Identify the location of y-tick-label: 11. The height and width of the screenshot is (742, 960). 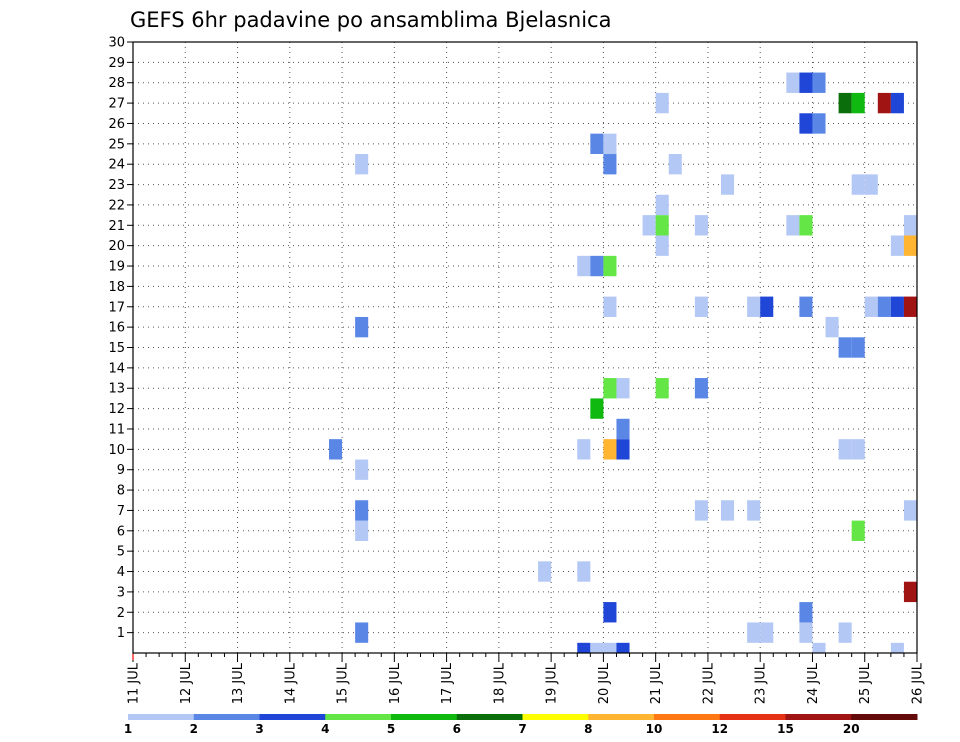
(116, 429).